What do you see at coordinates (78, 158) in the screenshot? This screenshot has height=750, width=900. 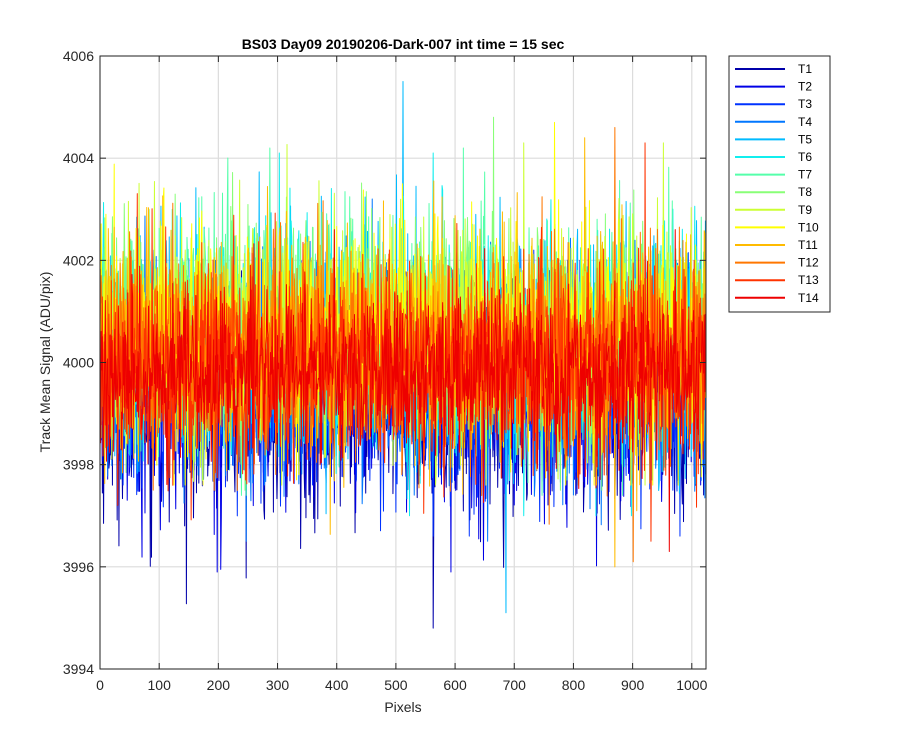 I see `y-tick-label: 4004` at bounding box center [78, 158].